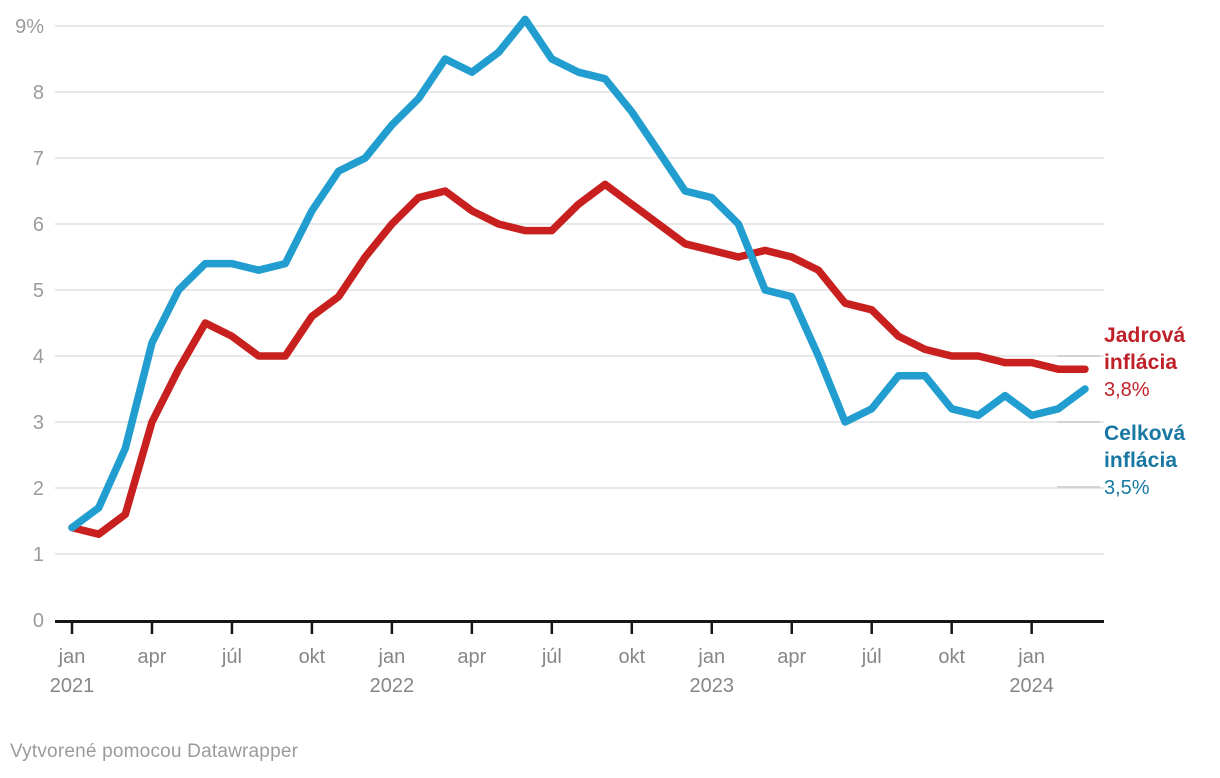 Image resolution: width=1220 pixels, height=778 pixels. What do you see at coordinates (1127, 488) in the screenshot?
I see `legend-value-celkova-inflacia: 3,5%` at bounding box center [1127, 488].